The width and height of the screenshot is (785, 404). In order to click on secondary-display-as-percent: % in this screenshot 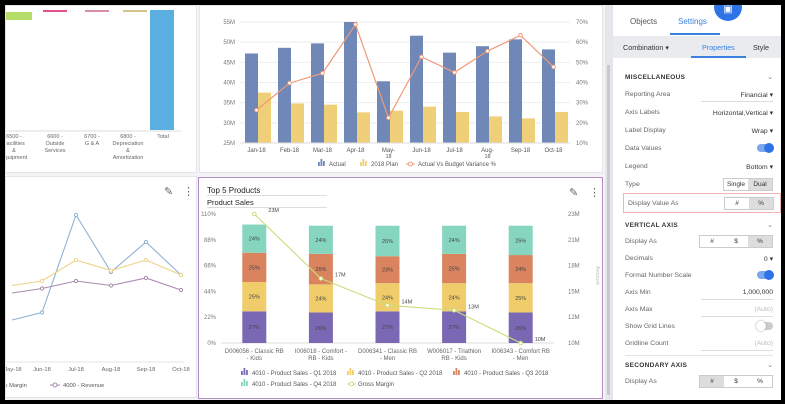, I will do `click(760, 381)`.